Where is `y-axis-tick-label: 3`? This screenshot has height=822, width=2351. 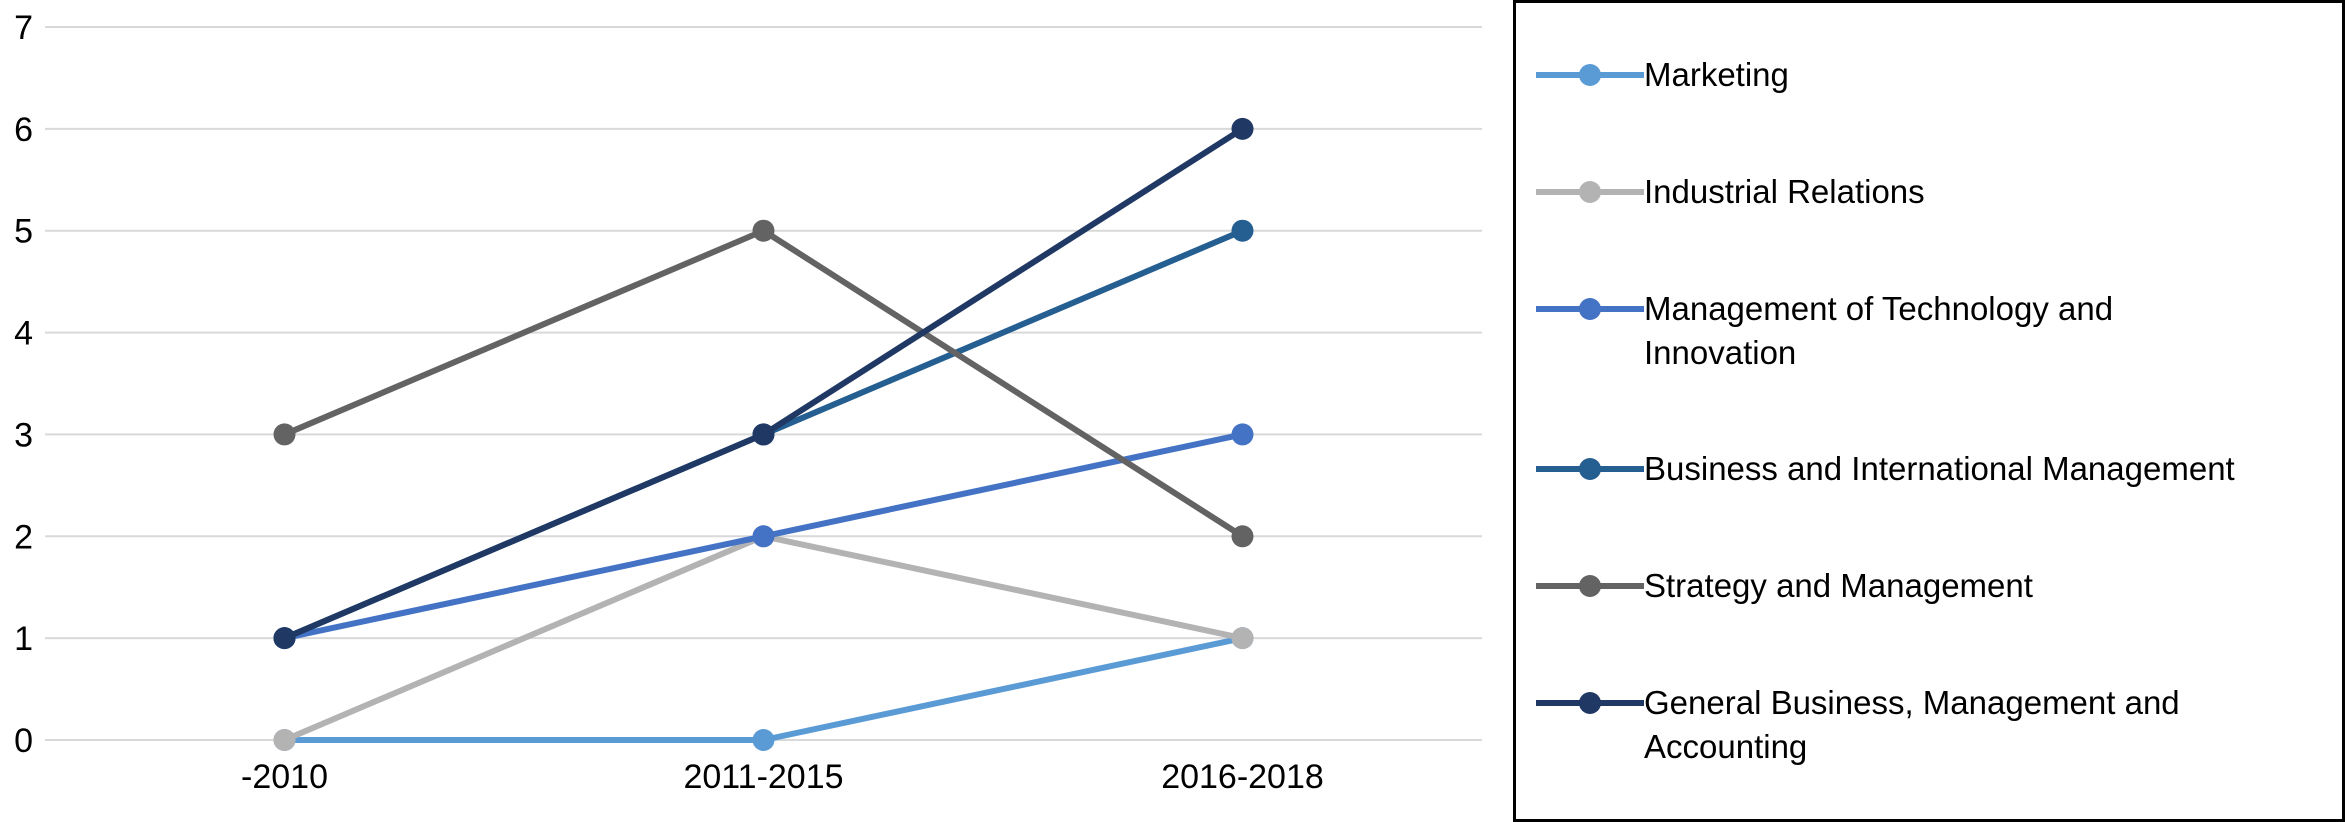
y-axis-tick-label: 3 is located at coordinates (23, 435).